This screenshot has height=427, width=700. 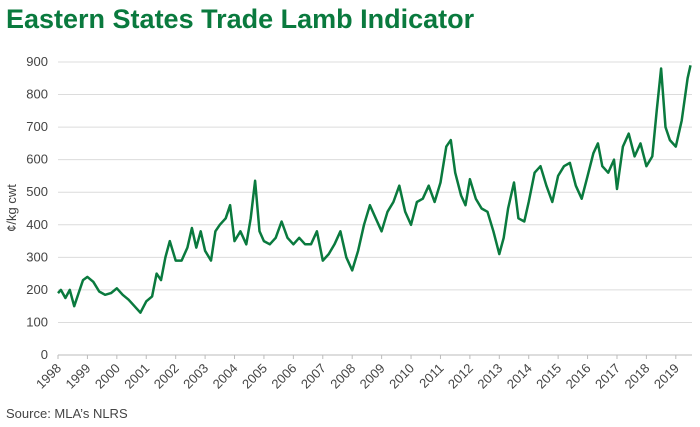 What do you see at coordinates (283, 376) in the screenshot?
I see `x-tick-label: 2006` at bounding box center [283, 376].